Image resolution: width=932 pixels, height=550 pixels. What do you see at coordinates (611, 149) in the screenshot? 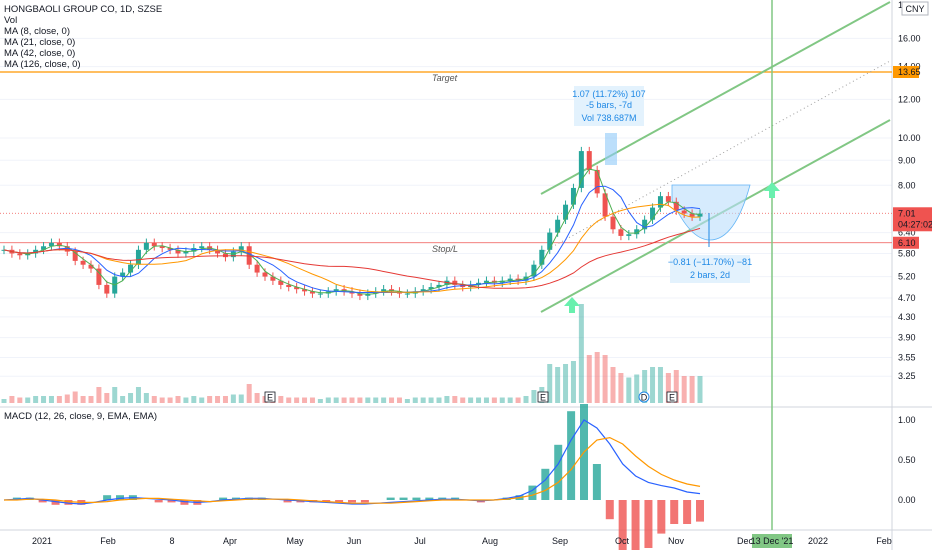
I see `measure-up-span` at bounding box center [611, 149].